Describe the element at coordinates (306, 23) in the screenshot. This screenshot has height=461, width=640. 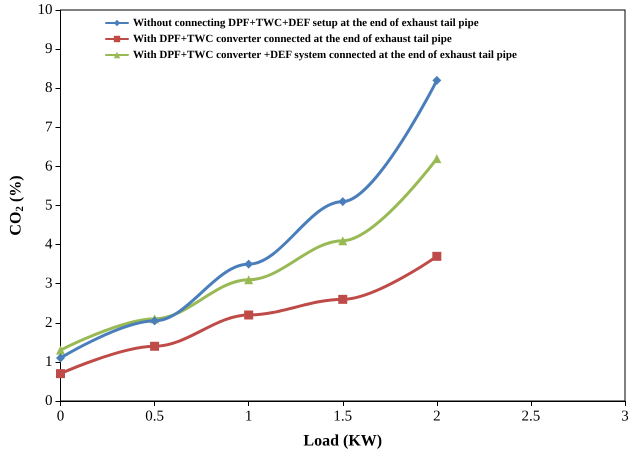
I see `legend-label: Without connecting DPF+TWC+DEF setup at the end of exhaust tail pipe` at that location.